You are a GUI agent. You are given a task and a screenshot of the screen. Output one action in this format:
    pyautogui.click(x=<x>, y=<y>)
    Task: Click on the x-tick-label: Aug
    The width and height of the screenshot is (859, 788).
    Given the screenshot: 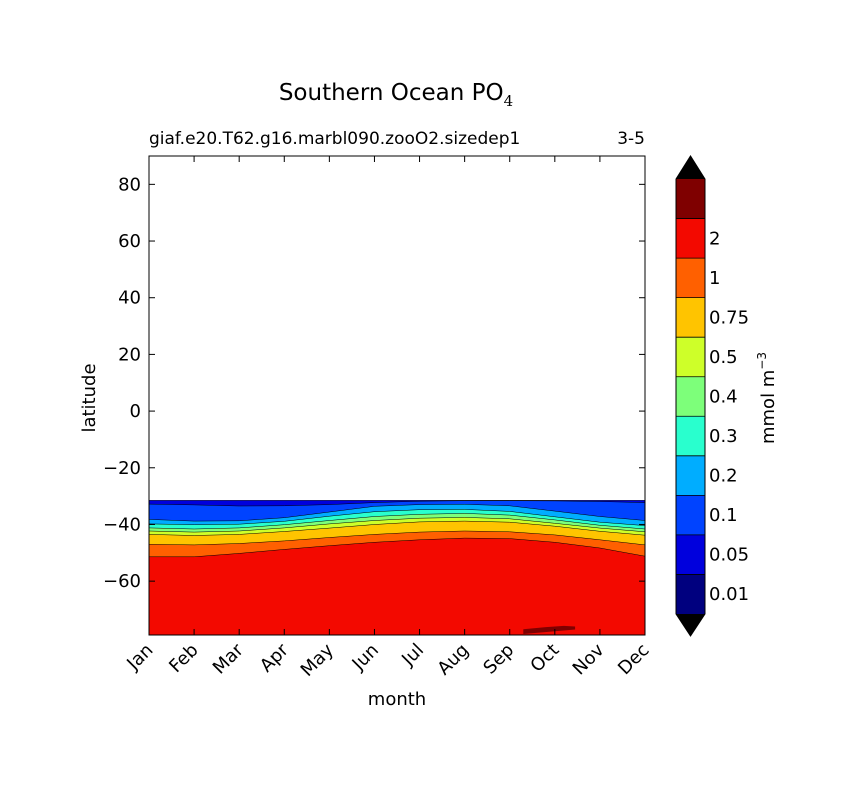 What is the action you would take?
    pyautogui.click(x=453, y=660)
    